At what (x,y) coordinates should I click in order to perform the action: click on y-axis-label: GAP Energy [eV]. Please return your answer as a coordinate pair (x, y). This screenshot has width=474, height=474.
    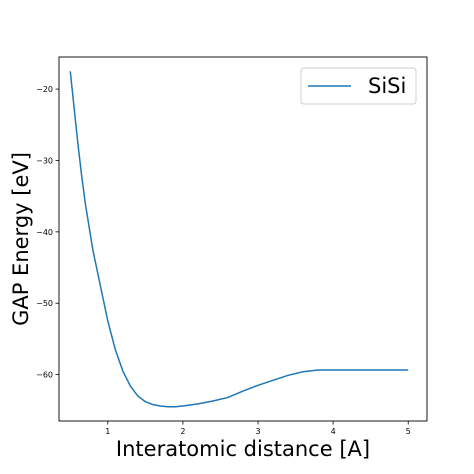
    Looking at the image, I should click on (21, 239).